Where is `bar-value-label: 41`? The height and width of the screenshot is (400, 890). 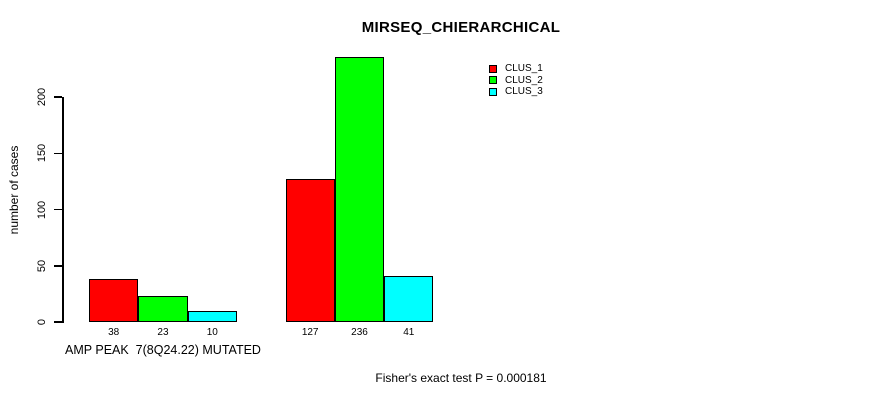 bar-value-label: 41 is located at coordinates (409, 332).